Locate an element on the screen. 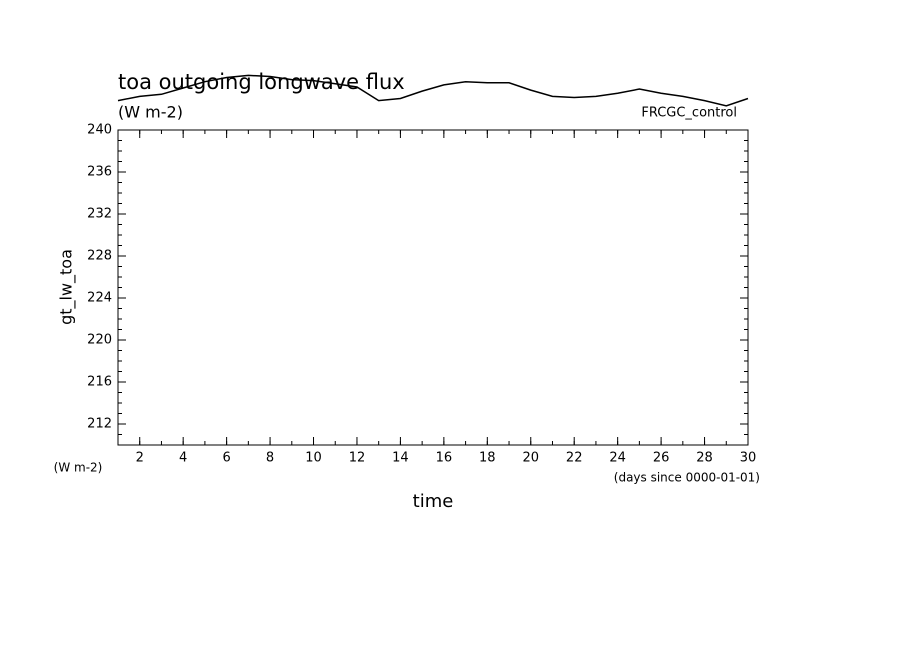  x-tick-label: 8 is located at coordinates (270, 458).